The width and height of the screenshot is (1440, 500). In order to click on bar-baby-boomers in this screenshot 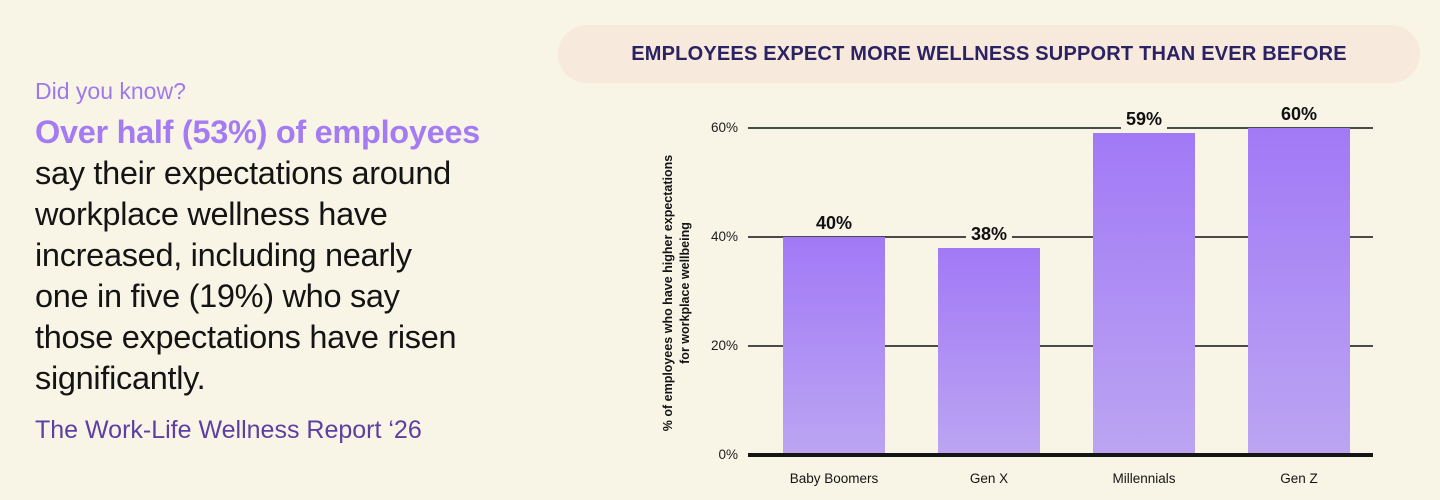, I will do `click(834, 346)`.